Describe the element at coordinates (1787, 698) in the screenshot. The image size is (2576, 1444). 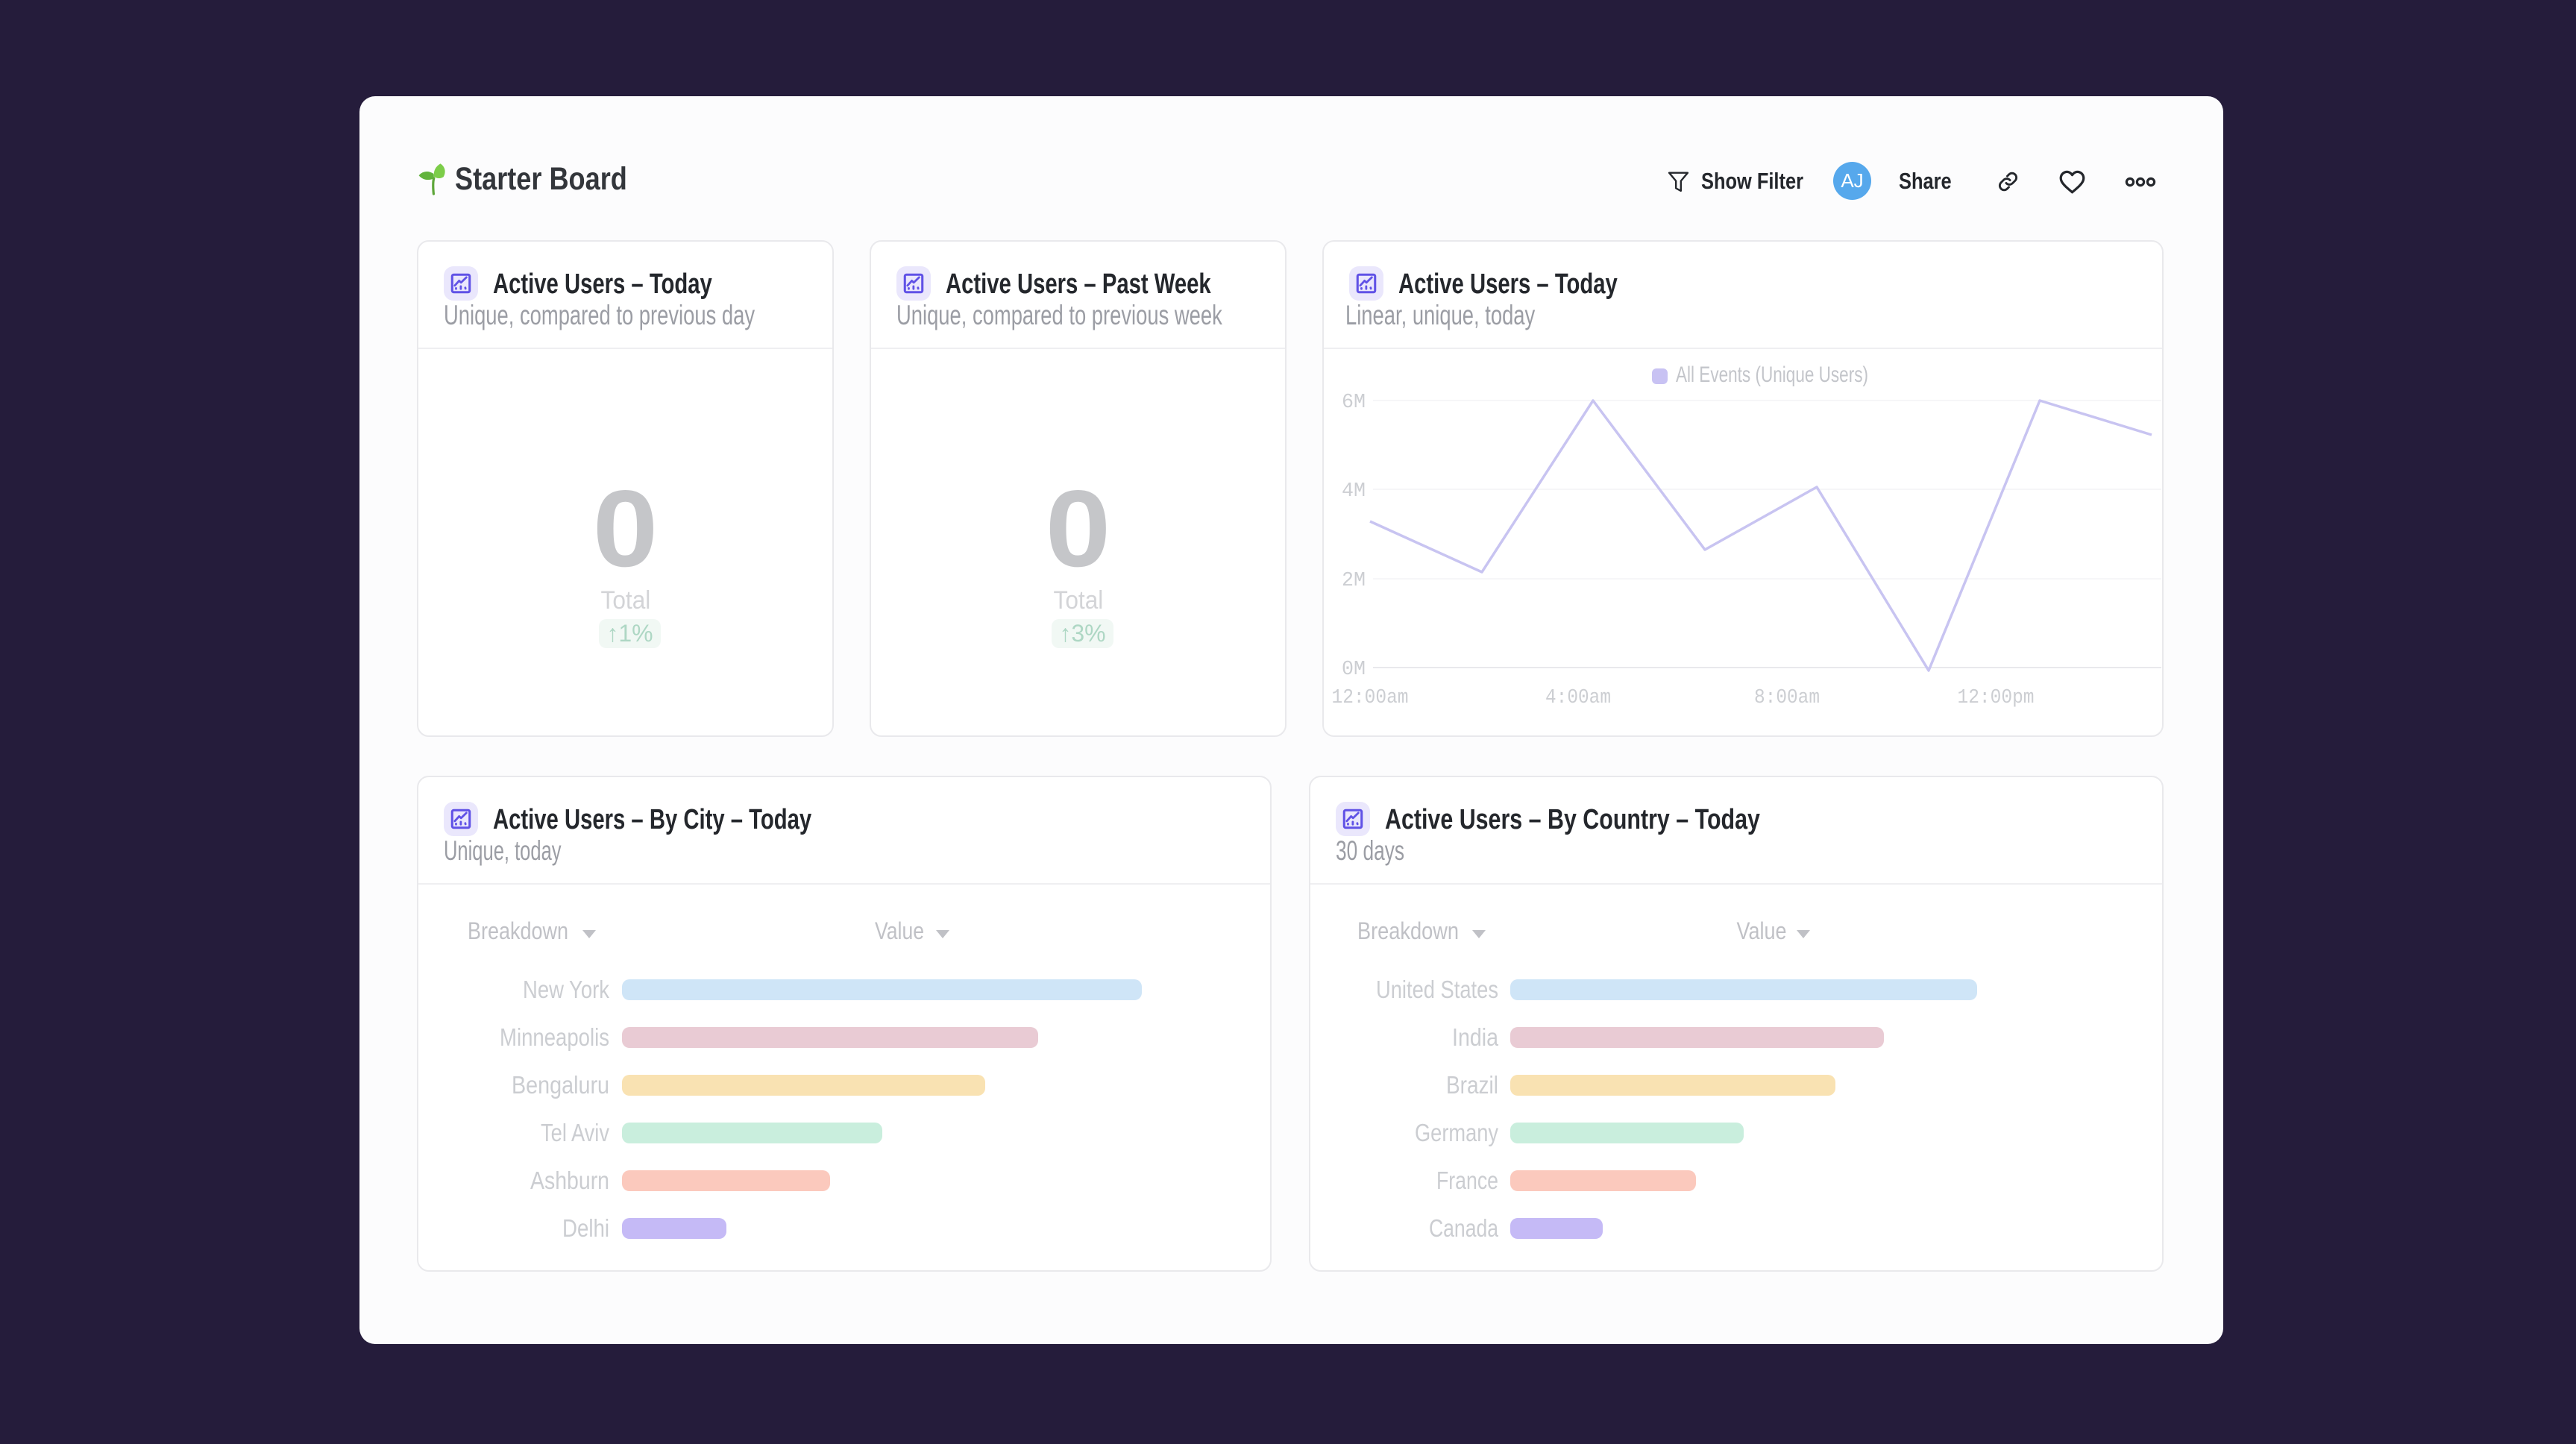
I see `svg-text: 8:00am` at that location.